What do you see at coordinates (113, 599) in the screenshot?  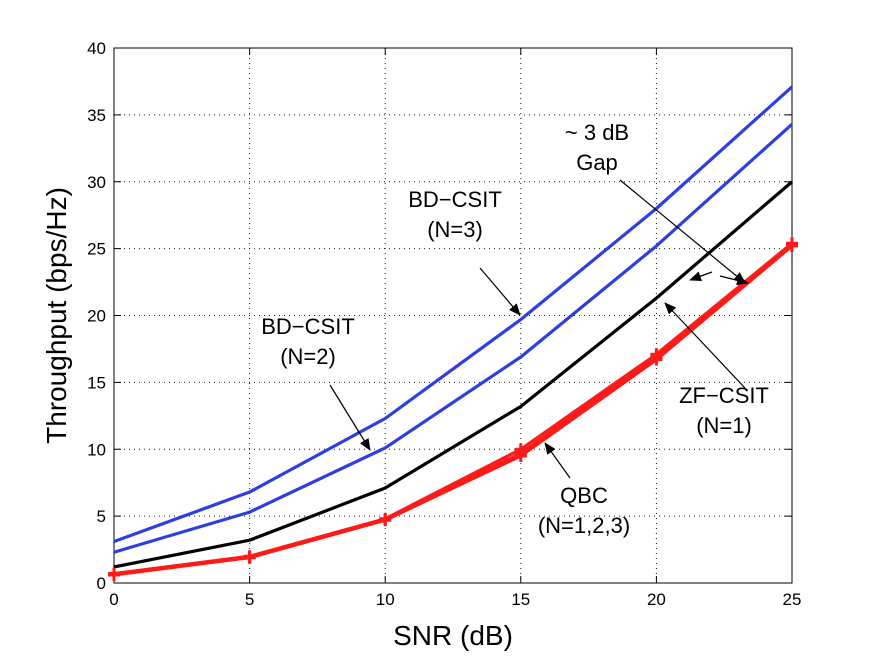 I see `x-tick-label: 0` at bounding box center [113, 599].